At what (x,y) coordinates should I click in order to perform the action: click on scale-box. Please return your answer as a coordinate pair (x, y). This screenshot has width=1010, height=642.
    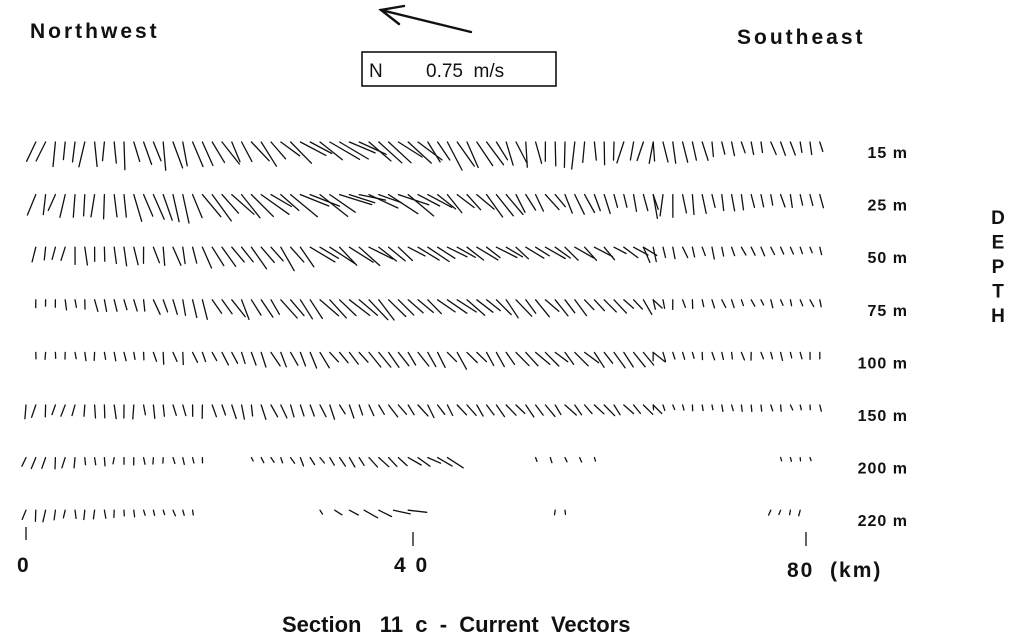
    Looking at the image, I should click on (459, 69).